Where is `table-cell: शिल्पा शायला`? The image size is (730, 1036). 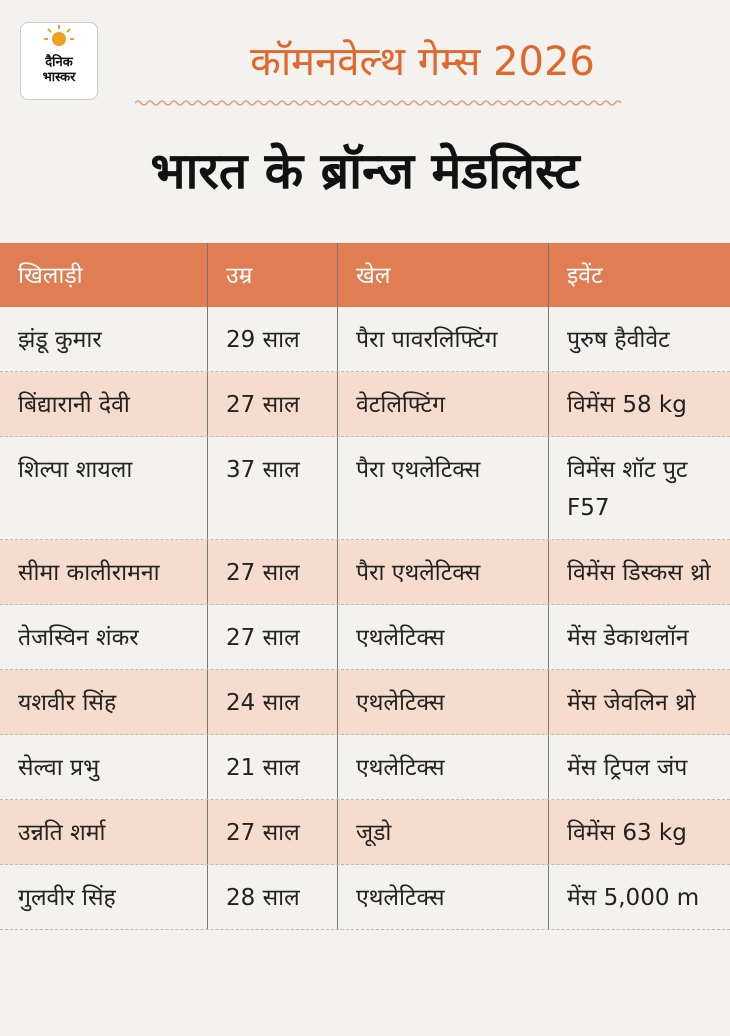 table-cell: शिल्पा शायला is located at coordinates (75, 470).